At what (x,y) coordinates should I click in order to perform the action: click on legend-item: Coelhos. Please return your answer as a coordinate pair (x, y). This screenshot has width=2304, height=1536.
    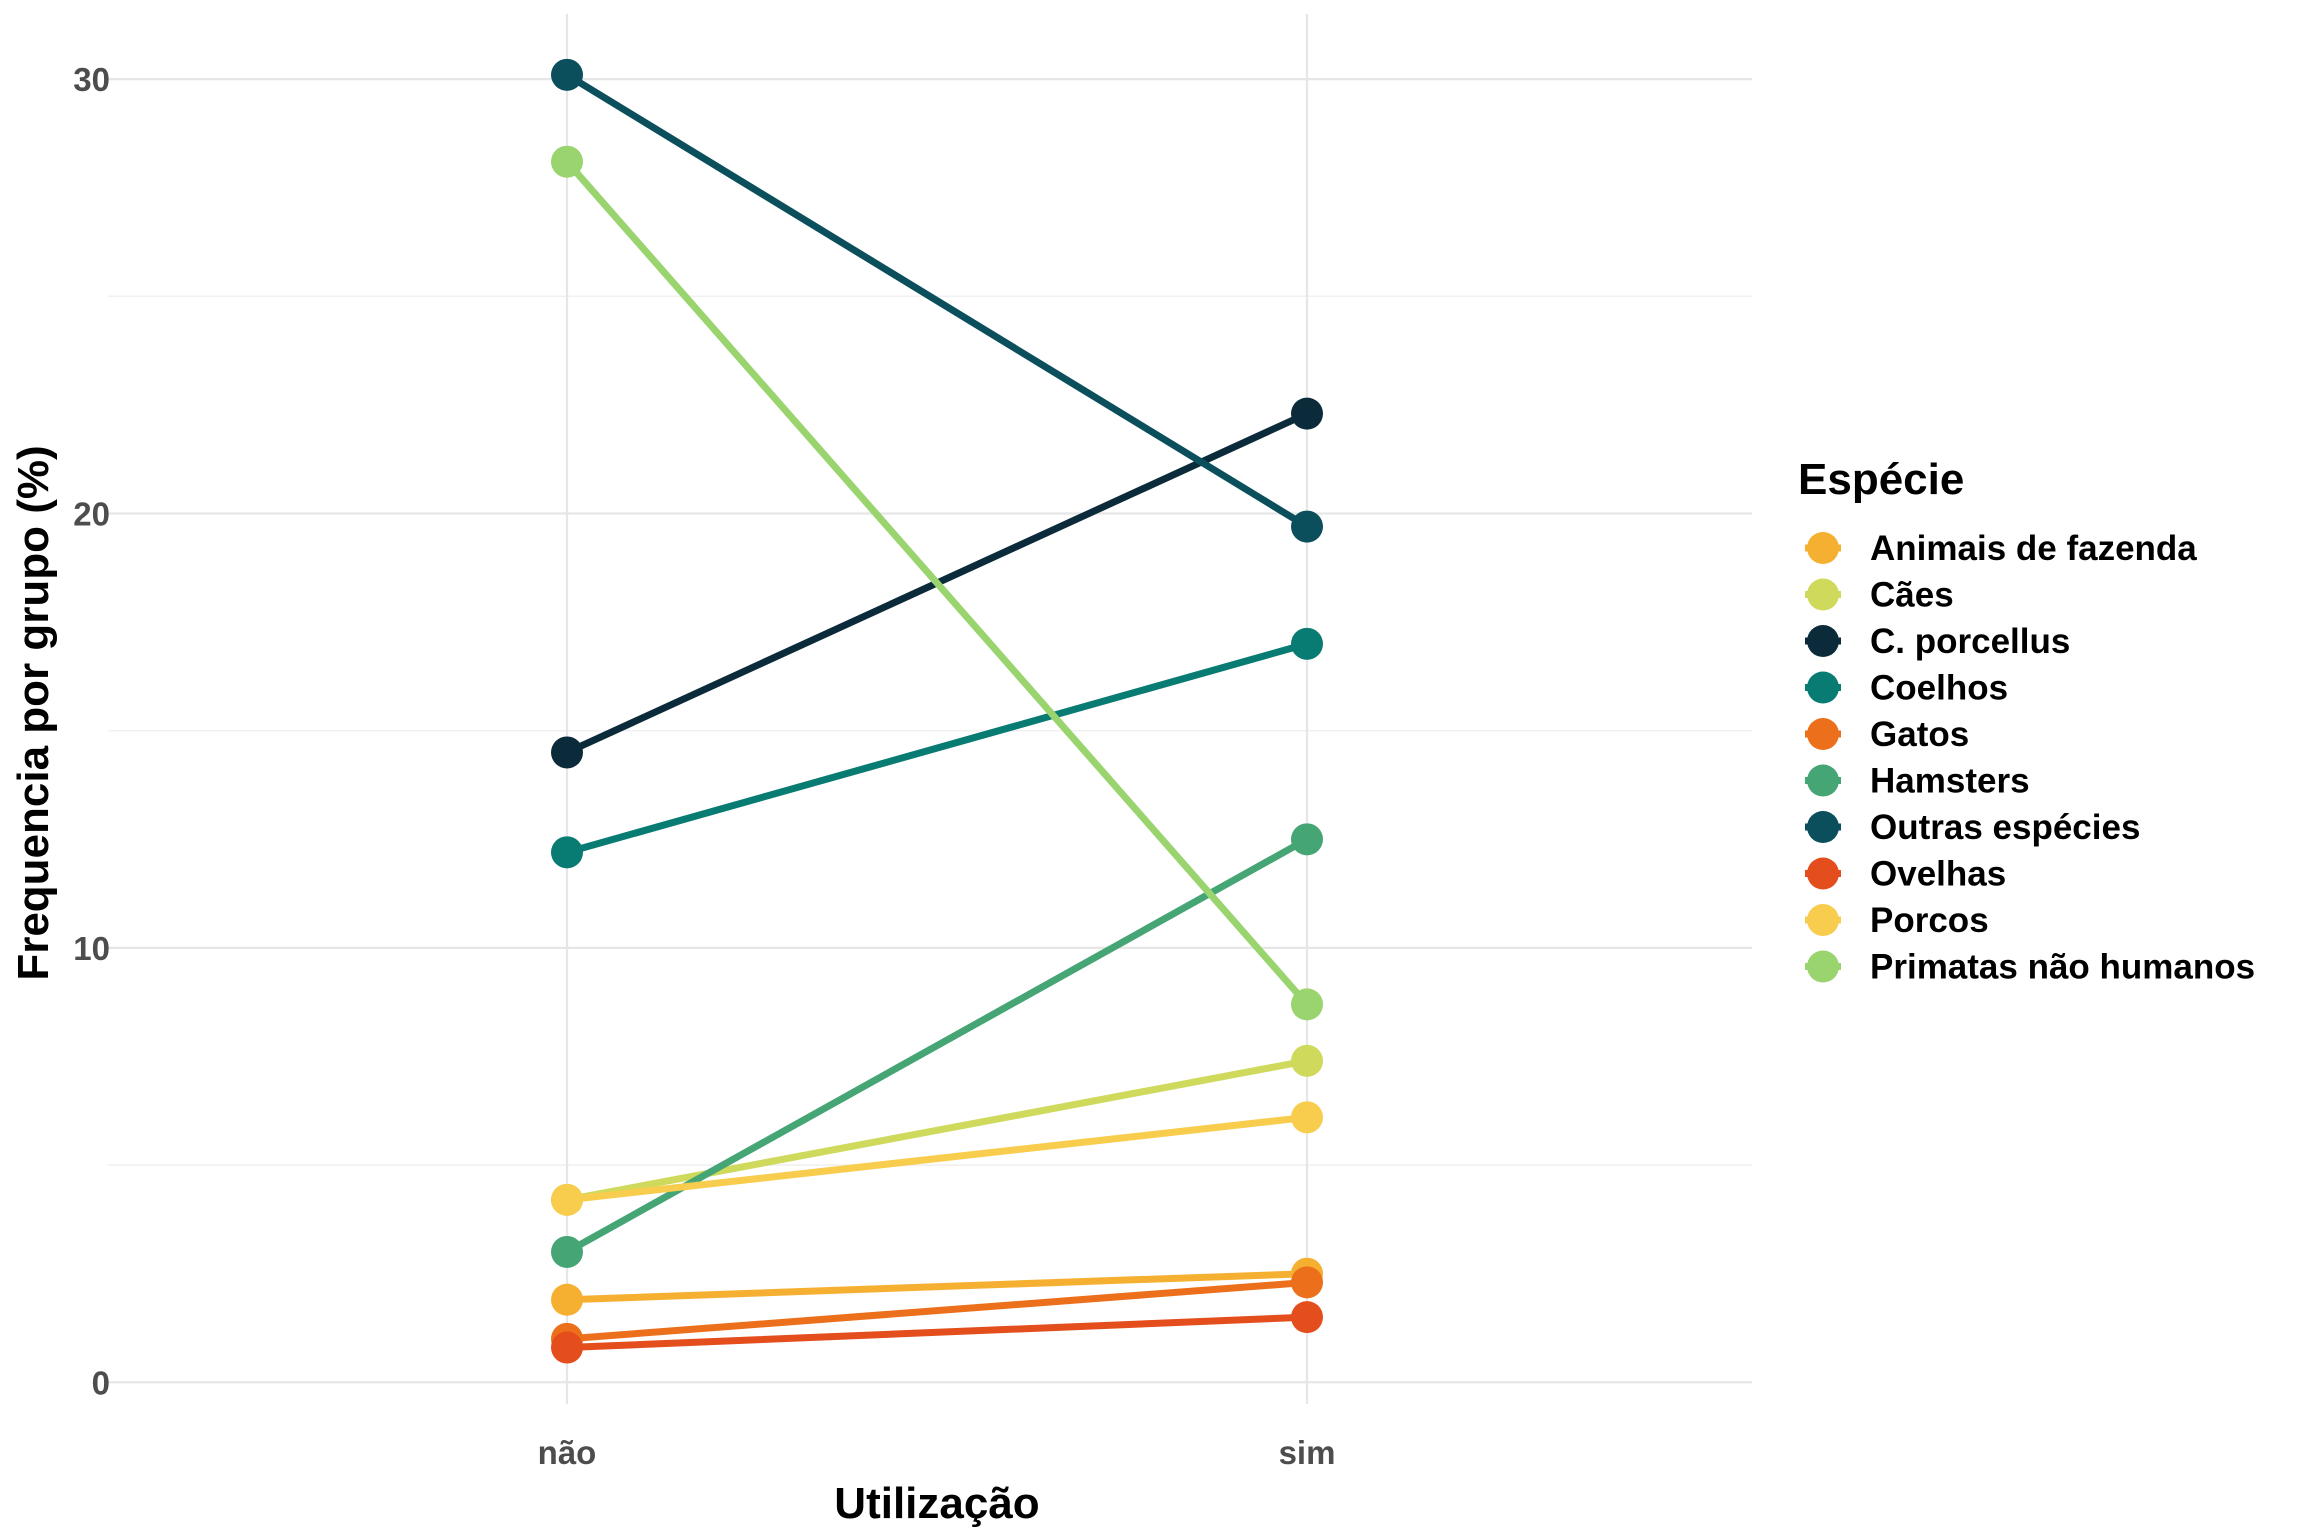
    Looking at the image, I should click on (1906, 688).